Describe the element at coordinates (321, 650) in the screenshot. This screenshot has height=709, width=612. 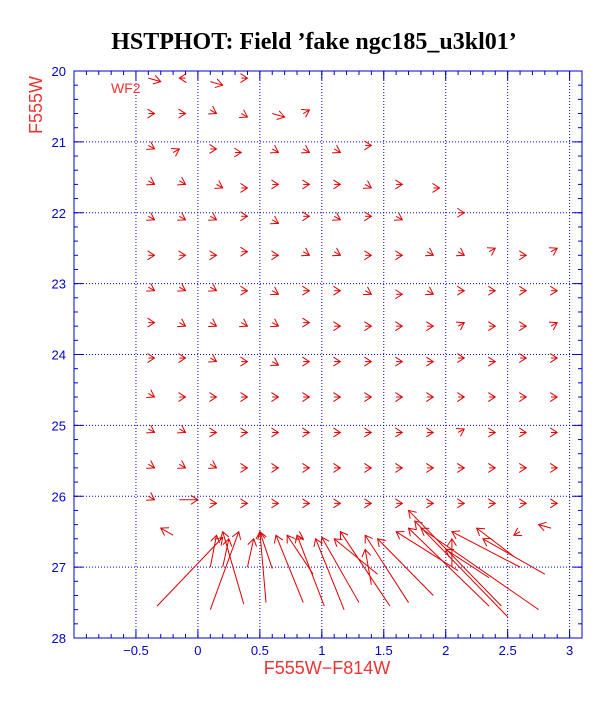
I see `x-tick-label: 1` at that location.